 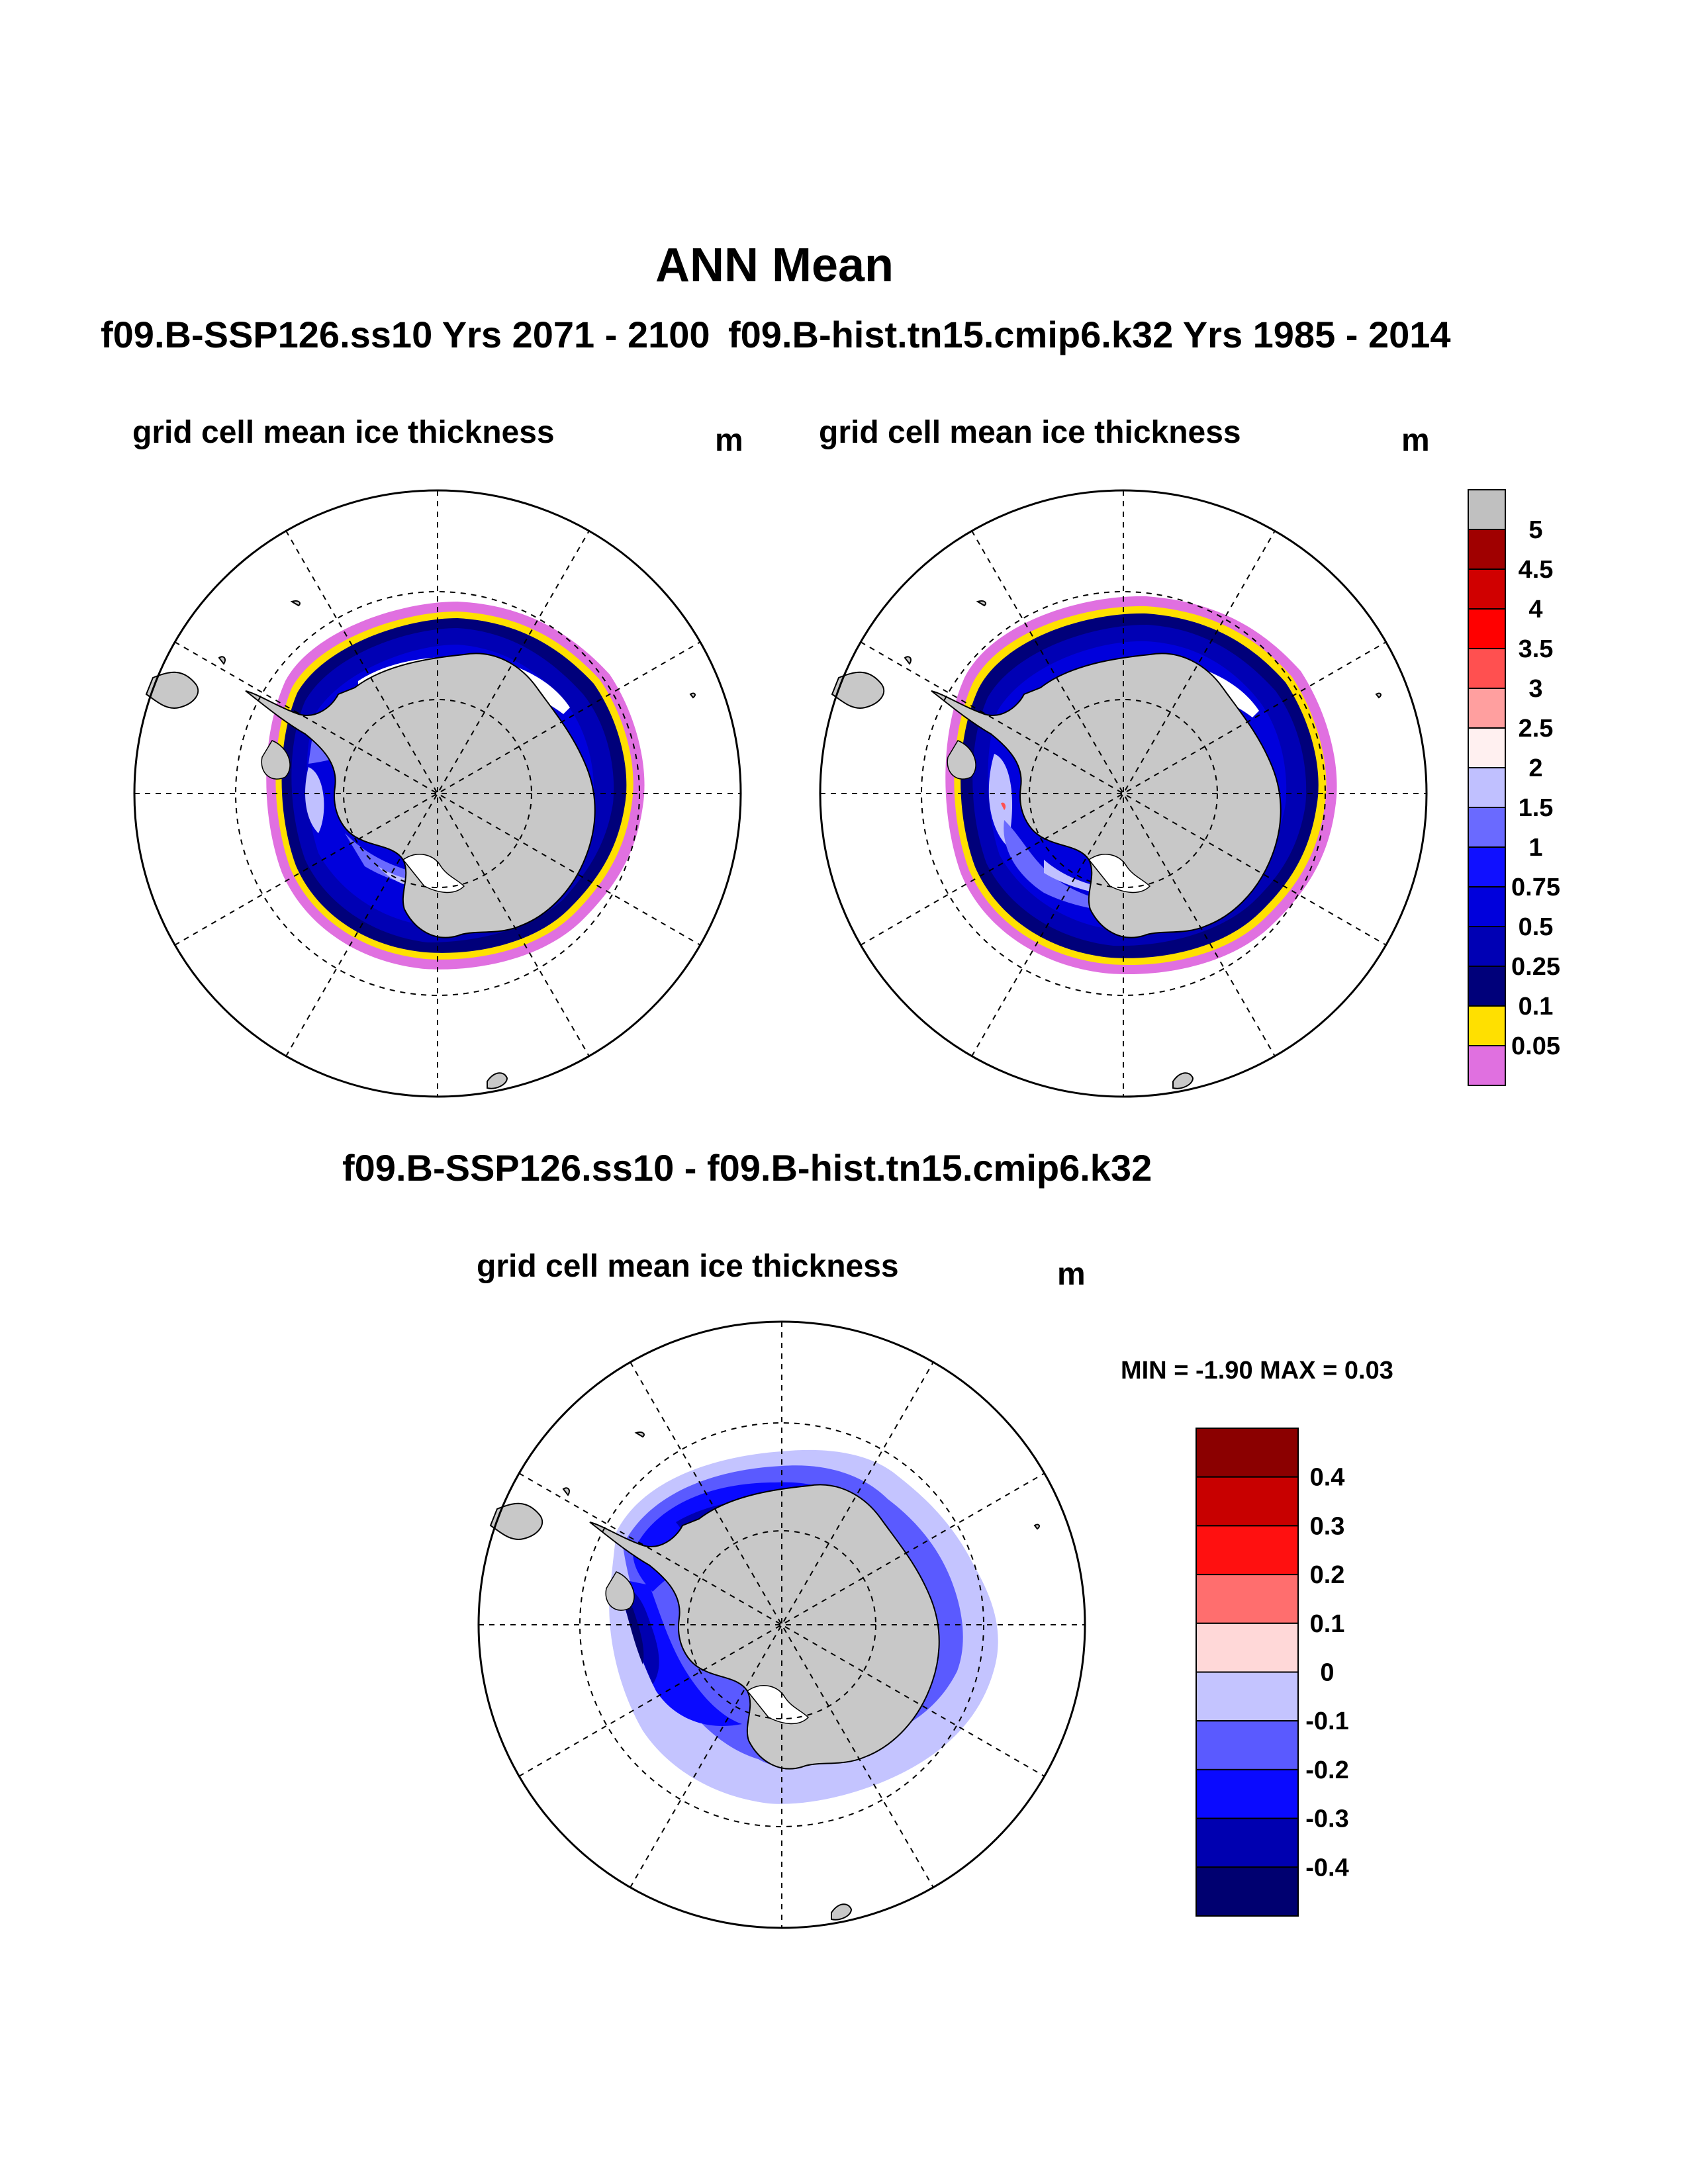 I want to click on thickness-colorbar-label-3: 3.5, so click(x=1536, y=649).